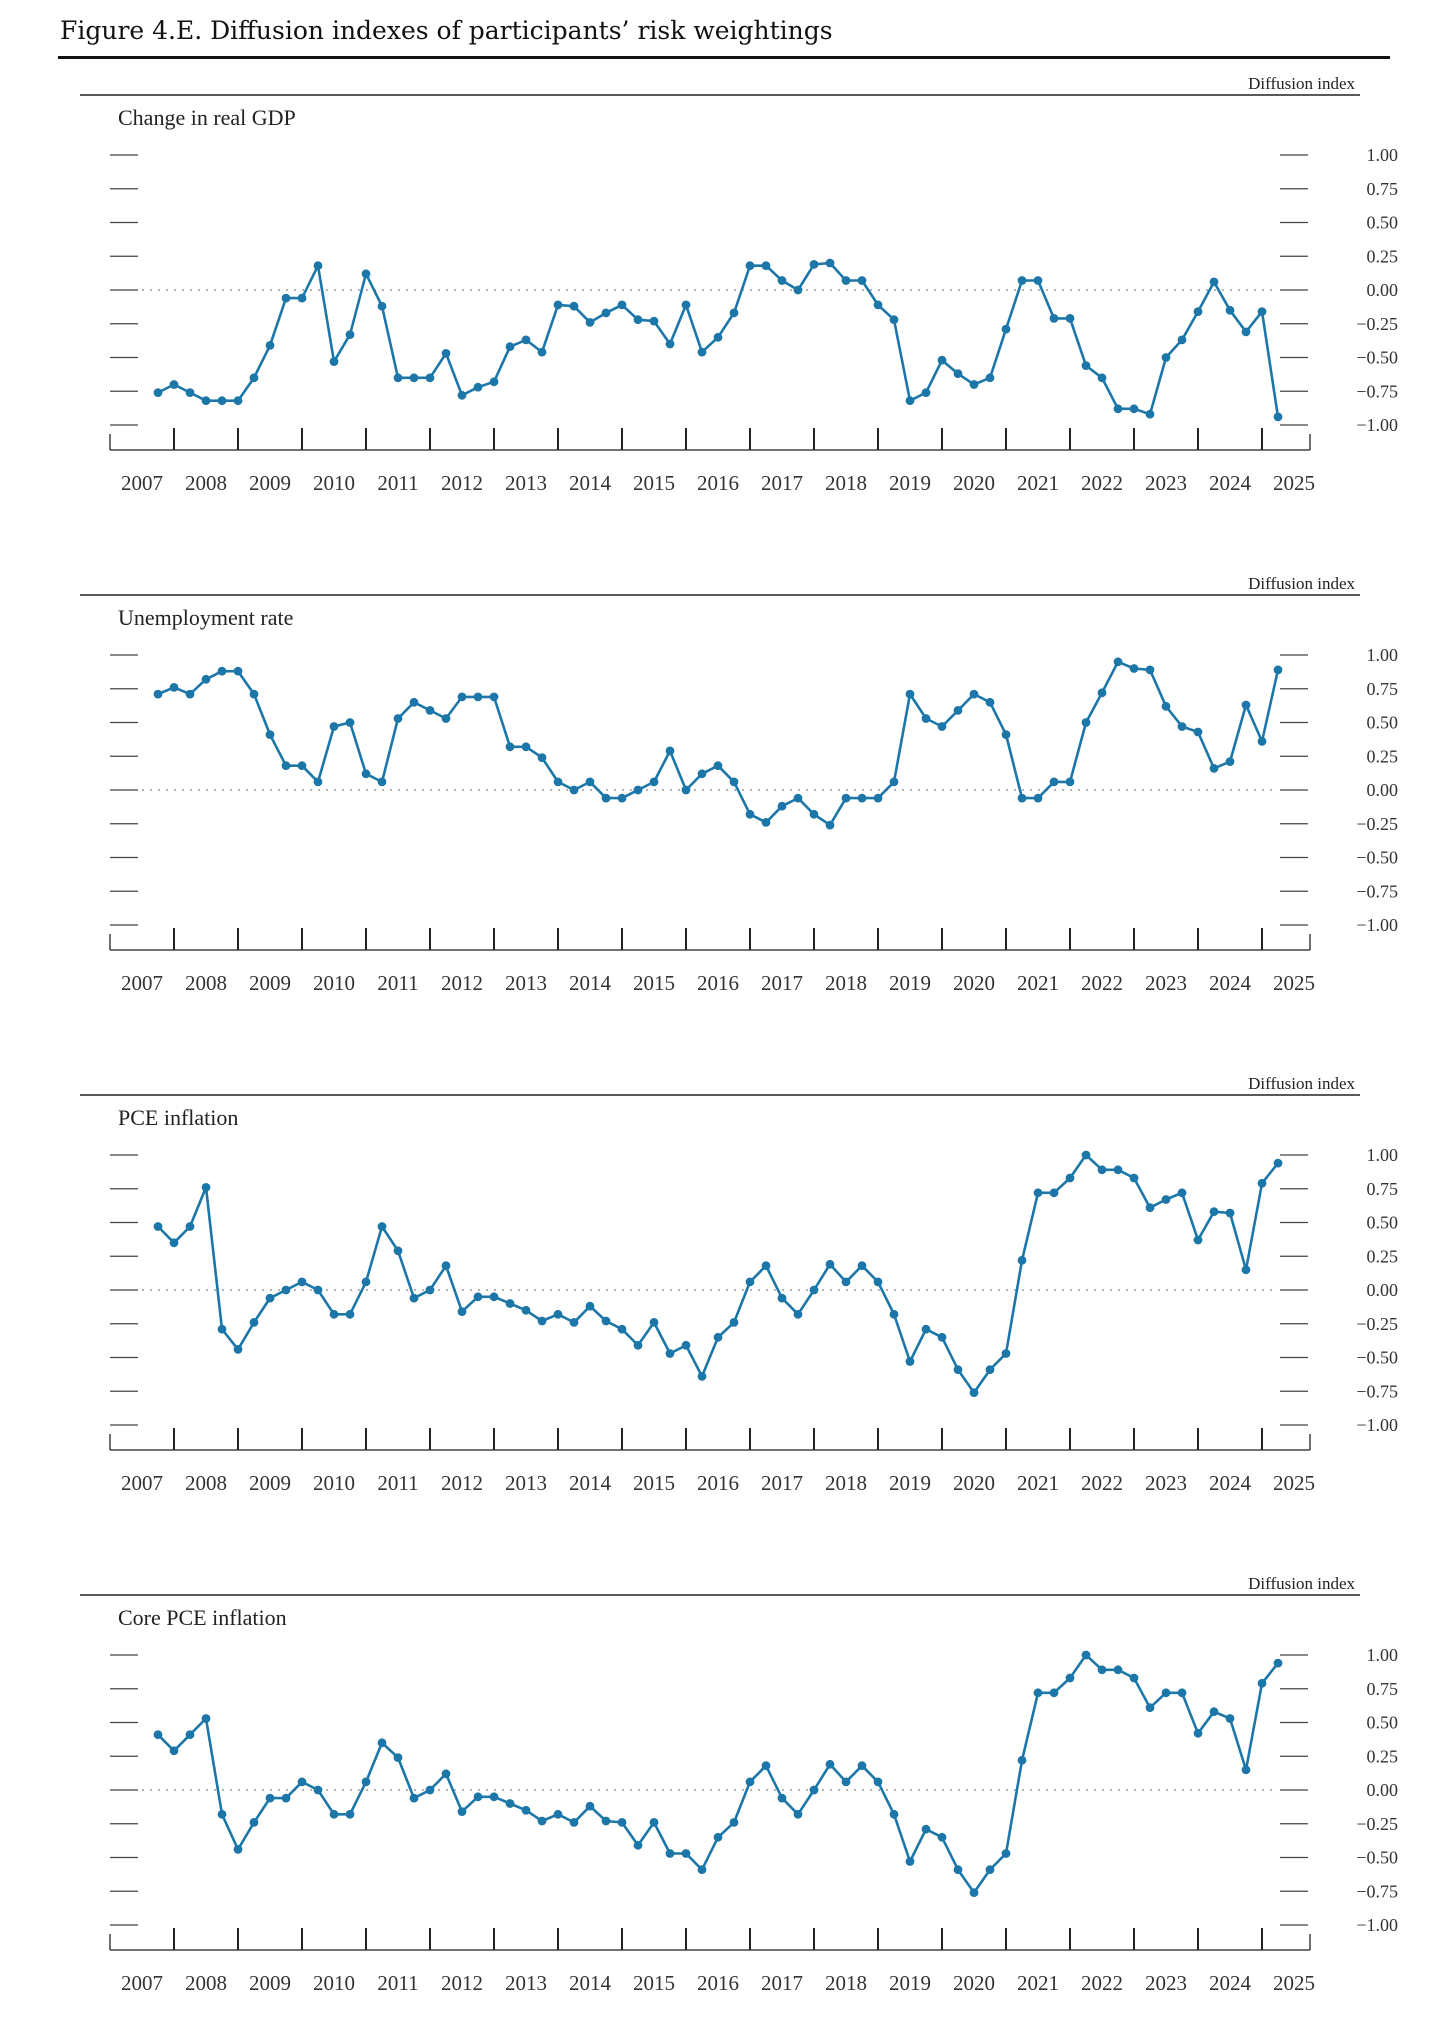 The image size is (1456, 2018). What do you see at coordinates (1230, 1983) in the screenshot?
I see `x-tick-label: 2024` at bounding box center [1230, 1983].